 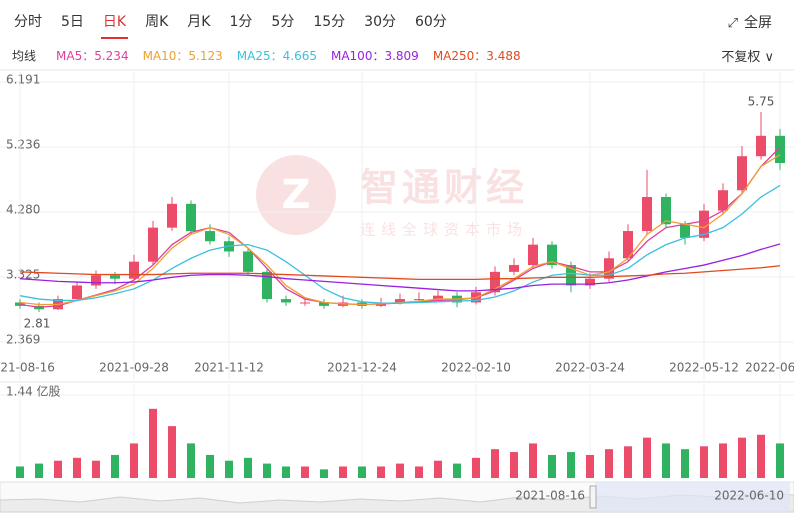 What do you see at coordinates (749, 496) in the screenshot?
I see `navigator-end: 2022-06-10` at bounding box center [749, 496].